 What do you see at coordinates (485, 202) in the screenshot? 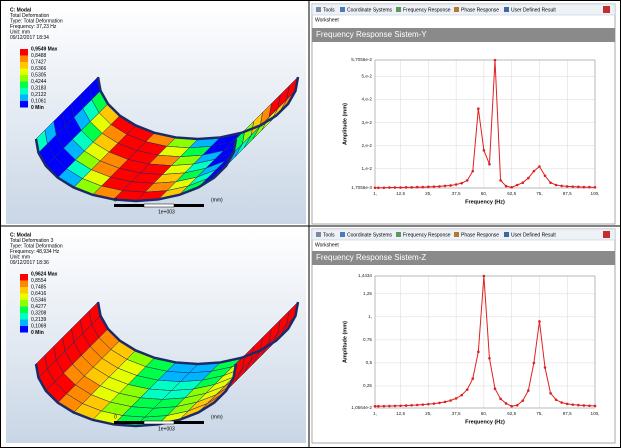
I see `x-axis-label: Frequency (Hz)` at bounding box center [485, 202].